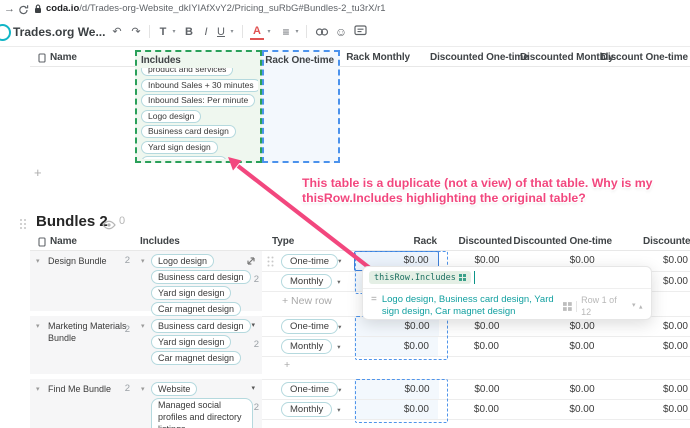  What do you see at coordinates (283, 241) in the screenshot?
I see `column-header-type: Type` at bounding box center [283, 241].